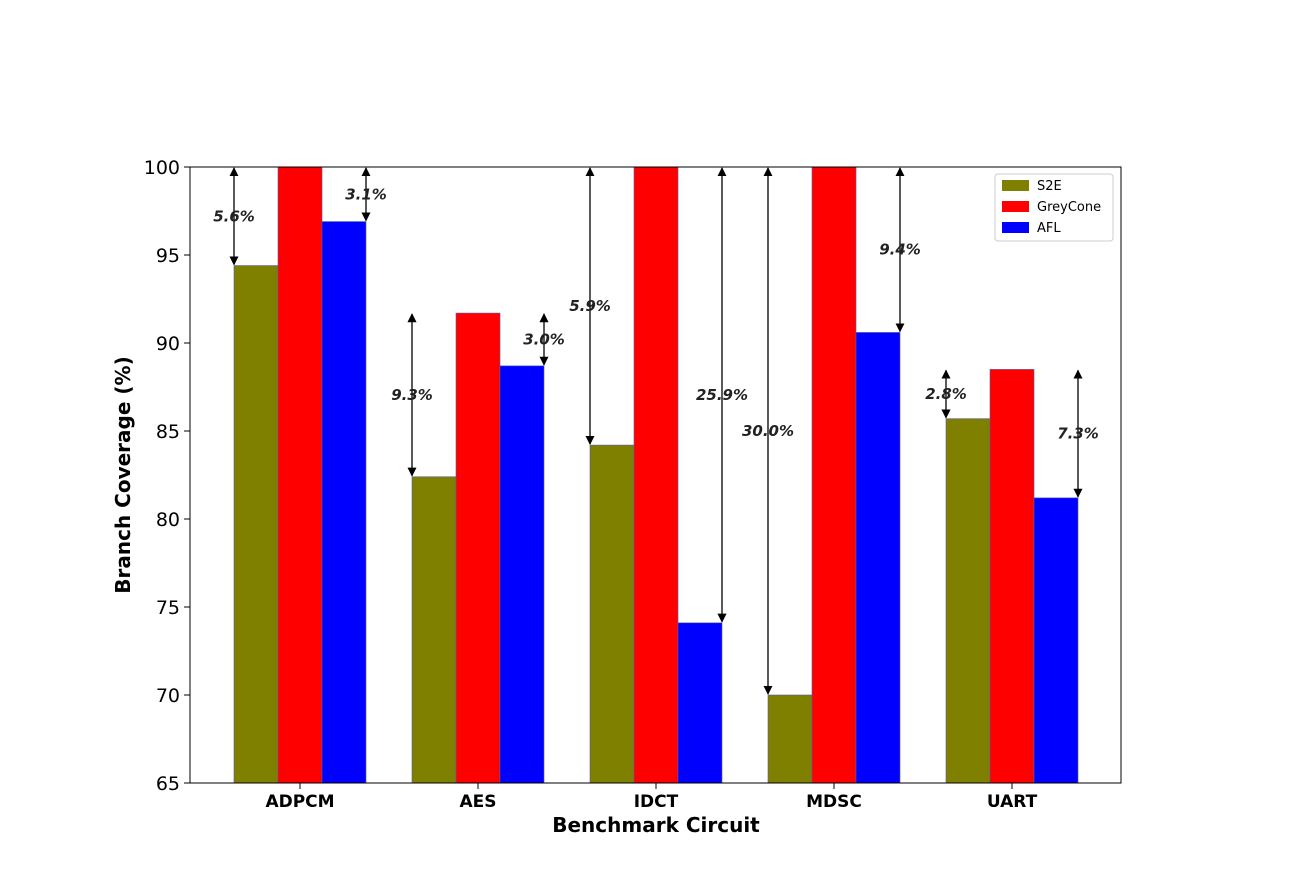 The width and height of the screenshot is (1306, 872). Describe the element at coordinates (900, 250) in the screenshot. I see `gap-label: 9.4%` at that location.